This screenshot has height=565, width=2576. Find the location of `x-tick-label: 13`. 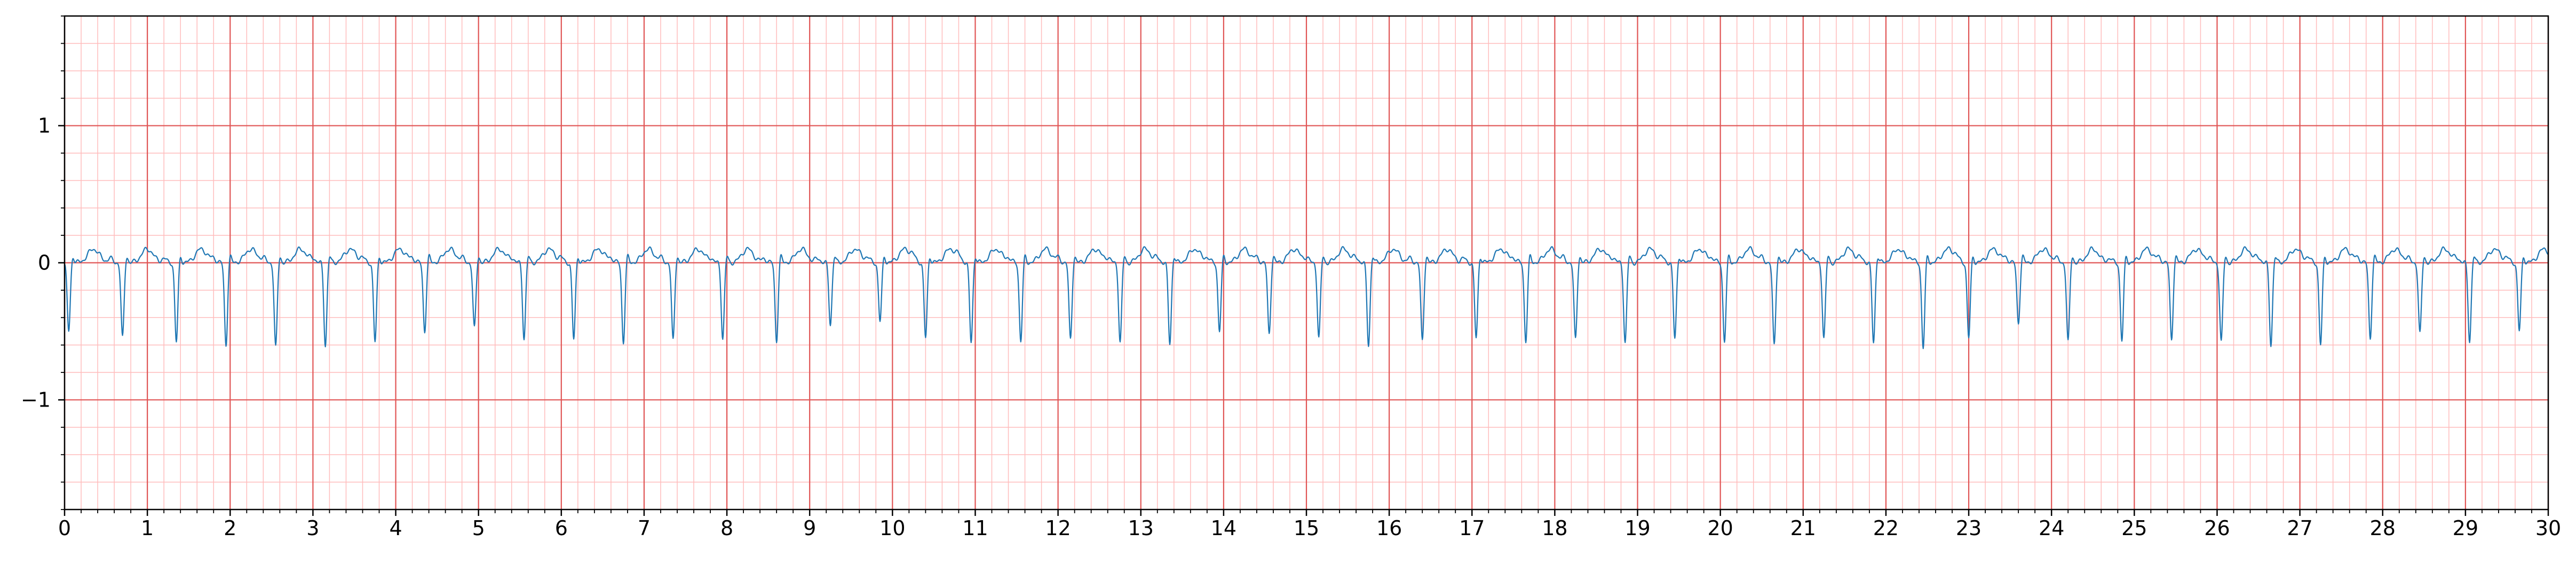

x-tick-label: 13 is located at coordinates (1141, 528).